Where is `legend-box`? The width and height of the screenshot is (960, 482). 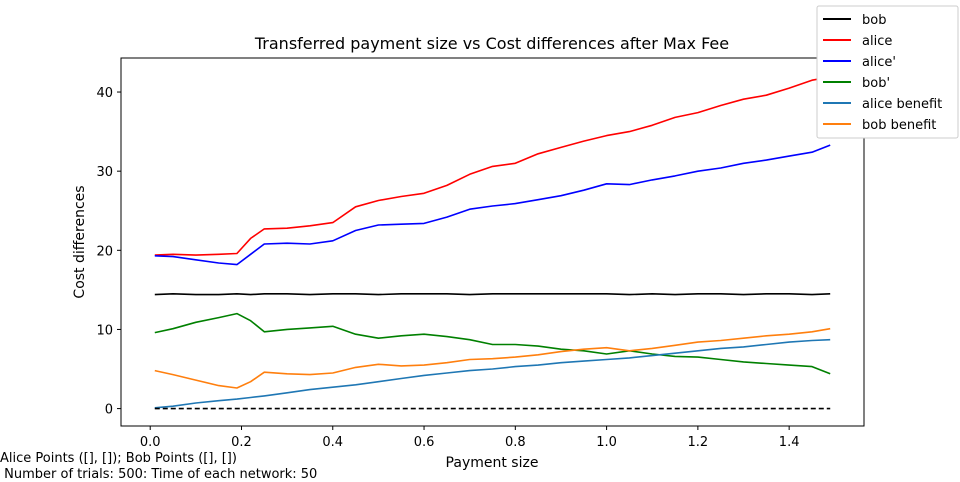
legend-box is located at coordinates (887, 72).